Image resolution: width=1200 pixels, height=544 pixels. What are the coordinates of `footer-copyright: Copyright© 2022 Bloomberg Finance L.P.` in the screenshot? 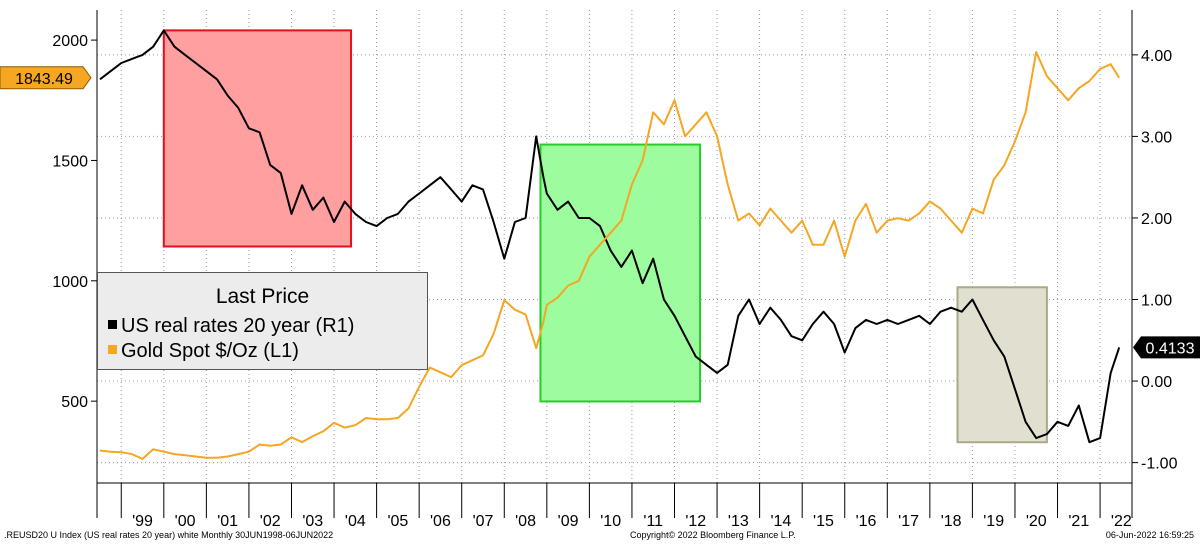 It's located at (713, 535).